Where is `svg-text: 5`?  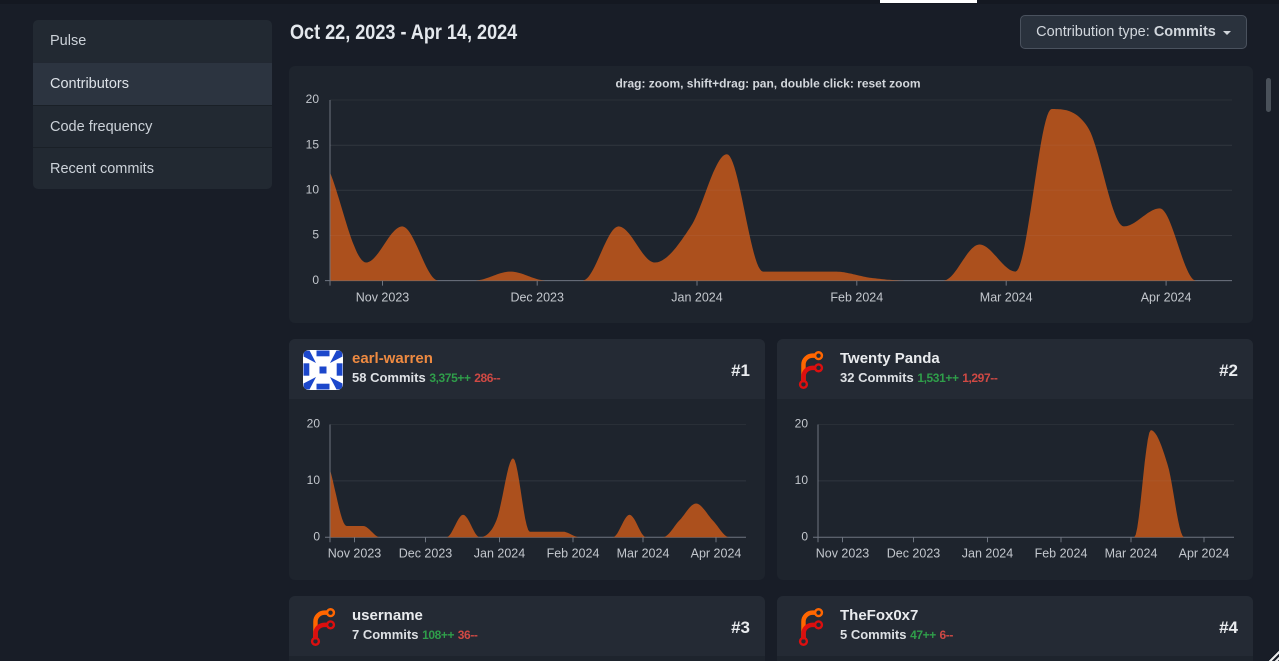
svg-text: 5 is located at coordinates (315, 235).